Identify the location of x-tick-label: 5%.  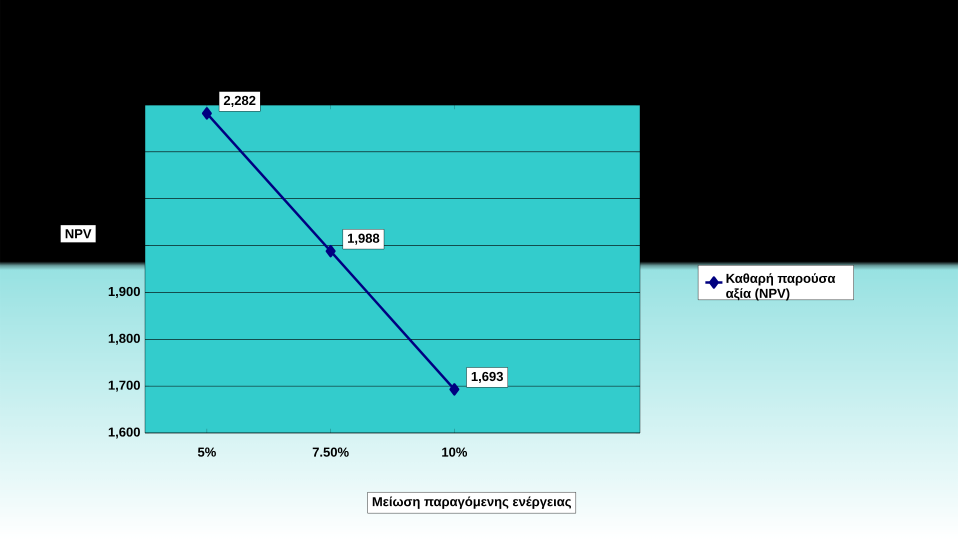
(207, 452).